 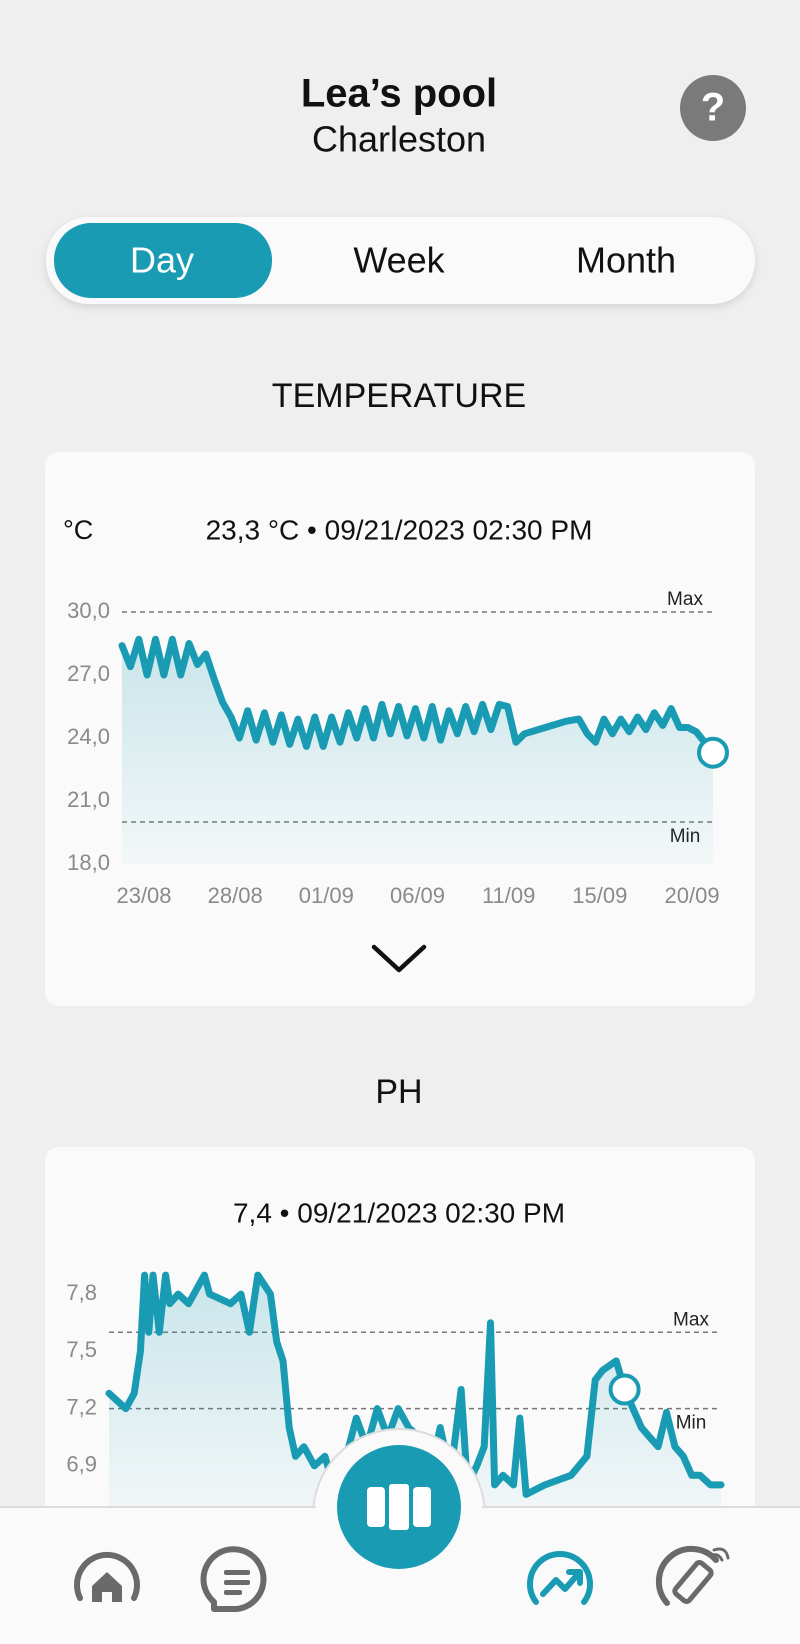 I want to click on nav-home, so click(x=107, y=1577).